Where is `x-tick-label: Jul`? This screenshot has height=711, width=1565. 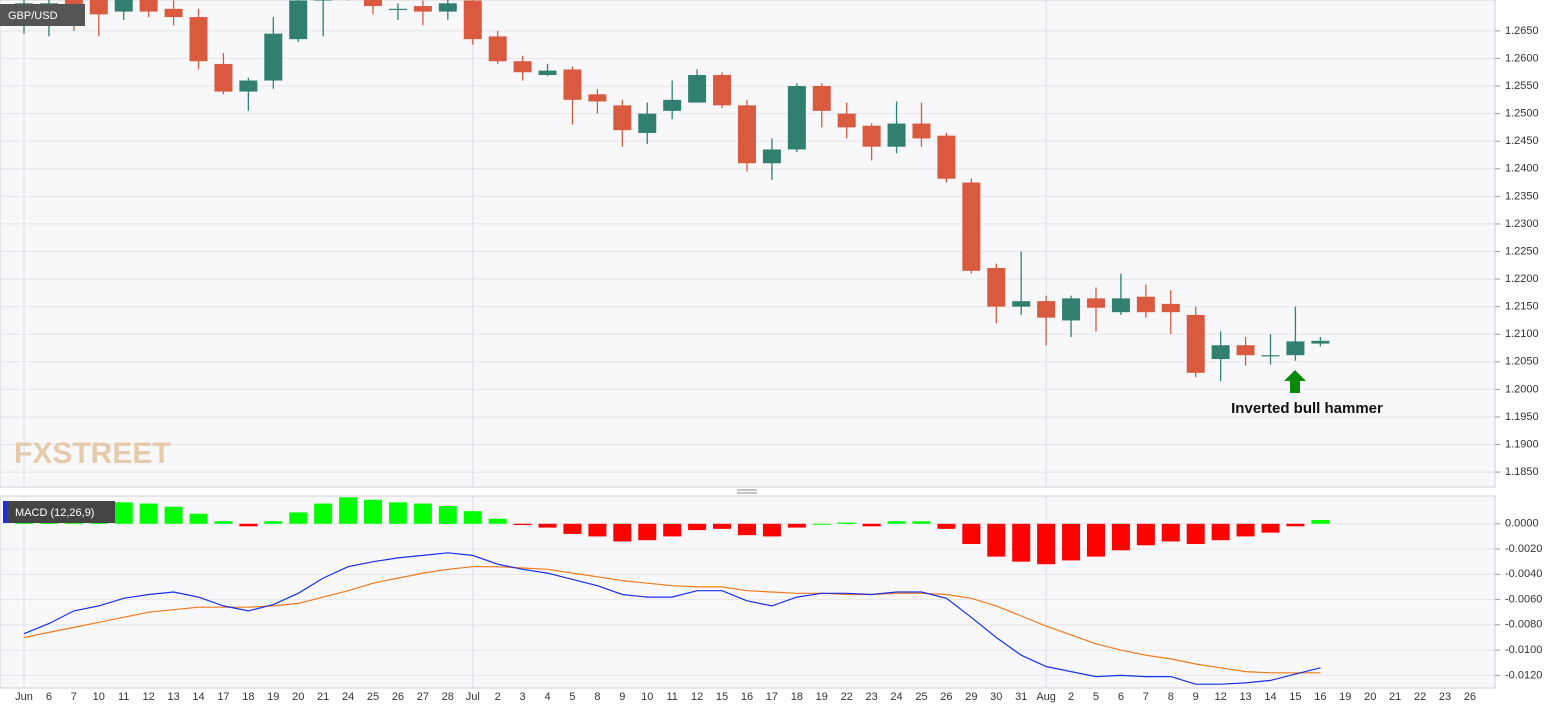 x-tick-label: Jul is located at coordinates (473, 697).